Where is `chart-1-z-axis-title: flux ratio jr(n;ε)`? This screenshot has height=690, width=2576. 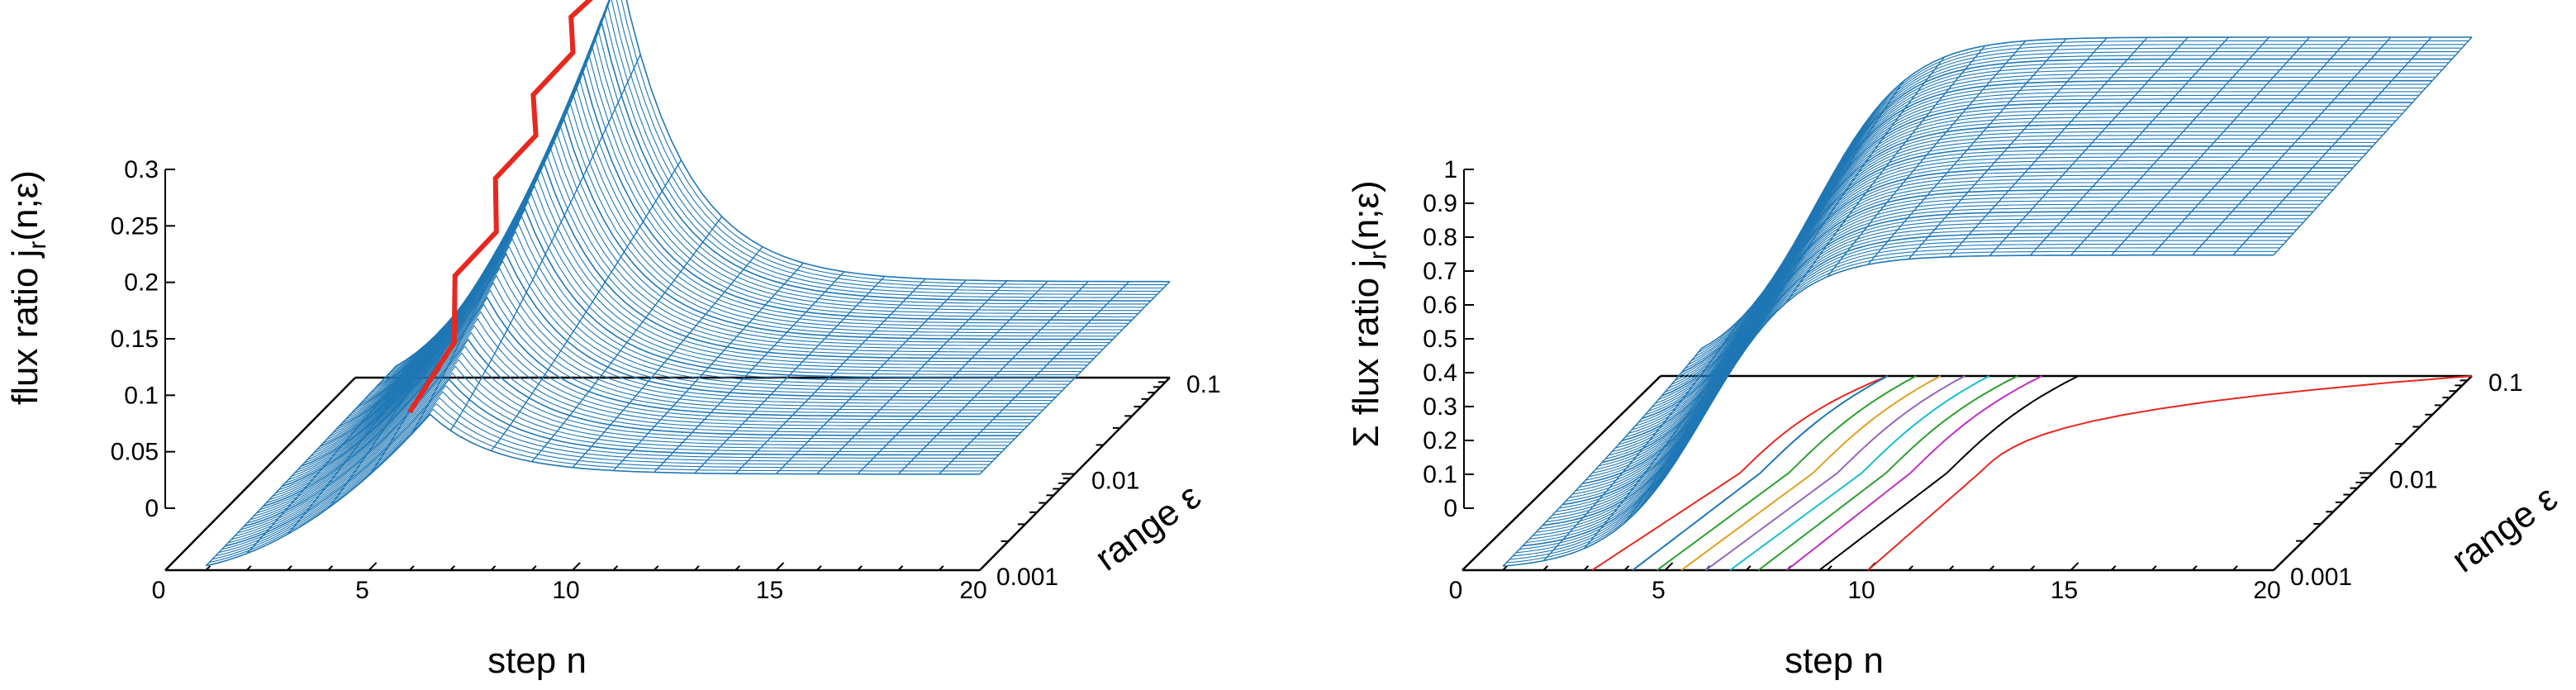
chart-1-z-axis-title: flux ratio jr(n;ε) is located at coordinates (28, 287).